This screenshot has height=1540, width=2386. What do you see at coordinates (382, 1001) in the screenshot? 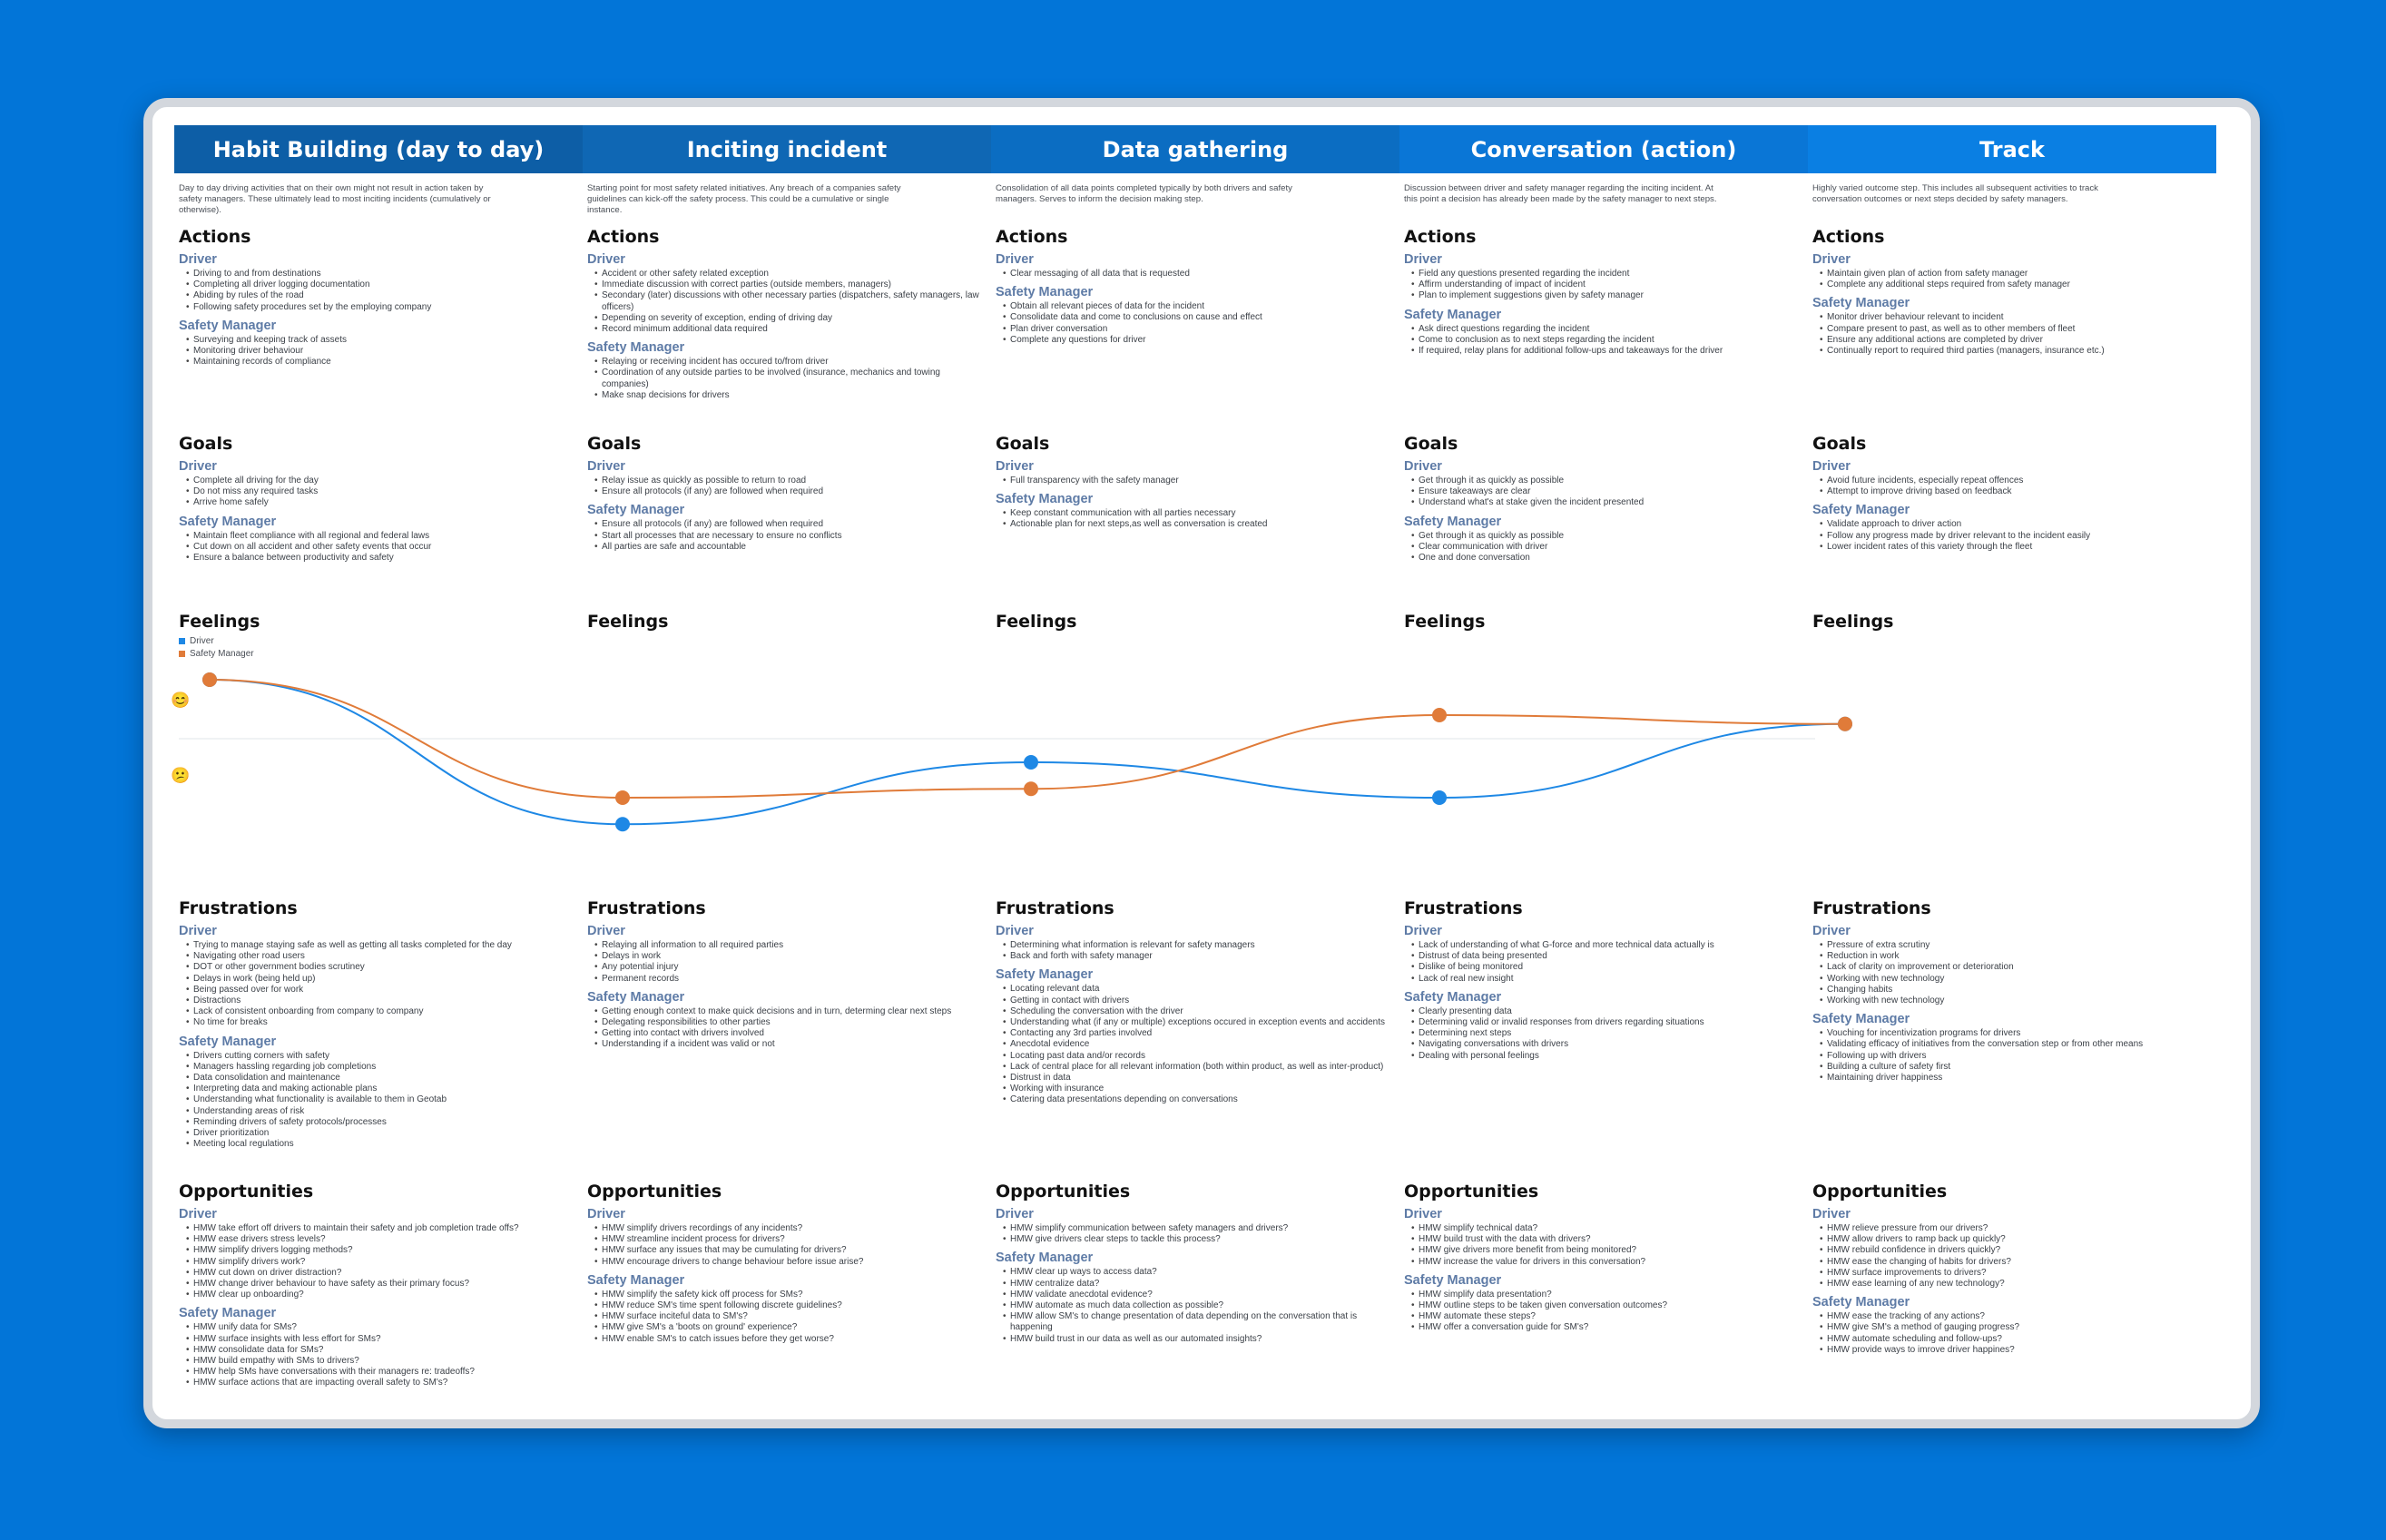
I see `list-item: Distractions` at bounding box center [382, 1001].